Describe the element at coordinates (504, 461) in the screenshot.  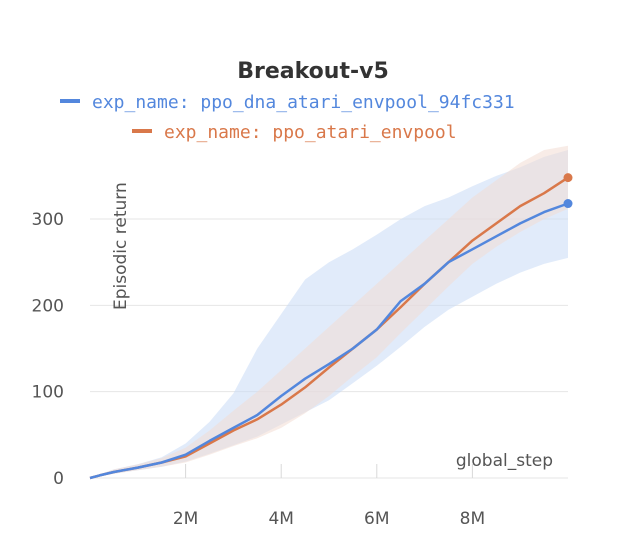
I see `x-axis-label: global_step` at that location.